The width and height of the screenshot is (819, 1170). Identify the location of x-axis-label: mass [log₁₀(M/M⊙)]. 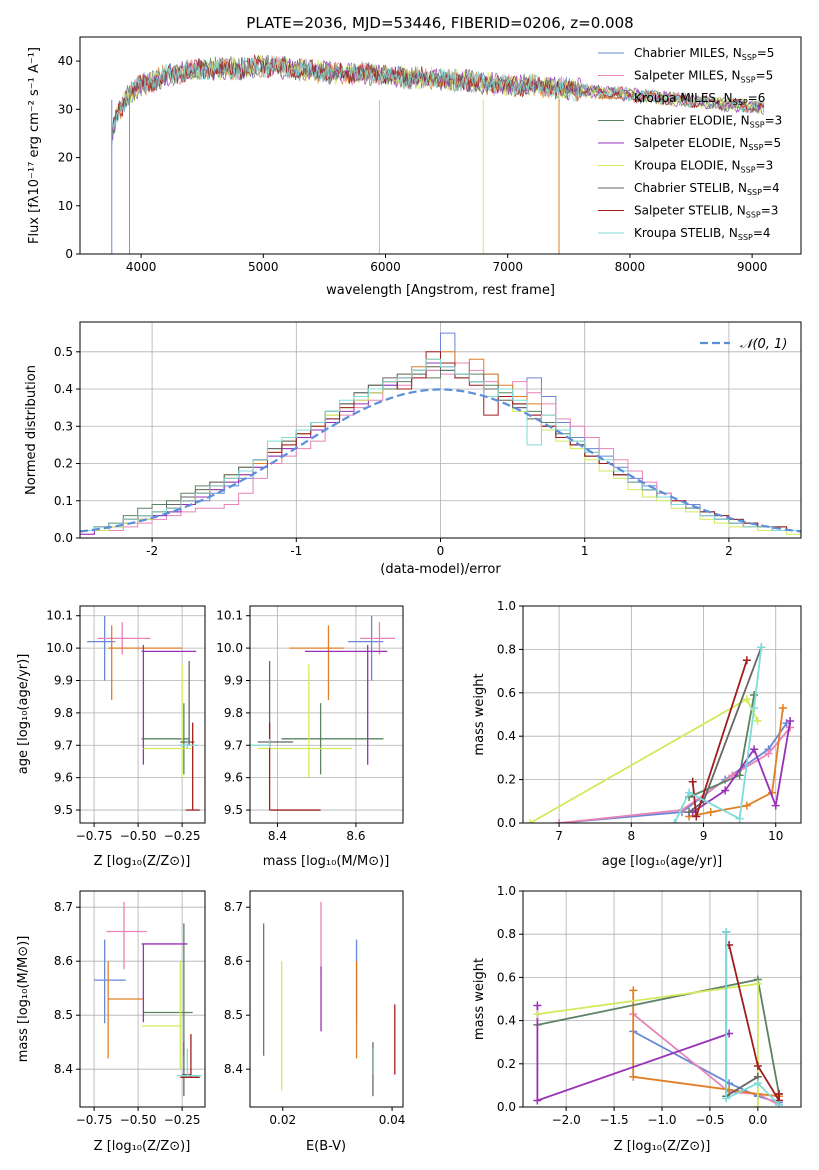
(326, 861).